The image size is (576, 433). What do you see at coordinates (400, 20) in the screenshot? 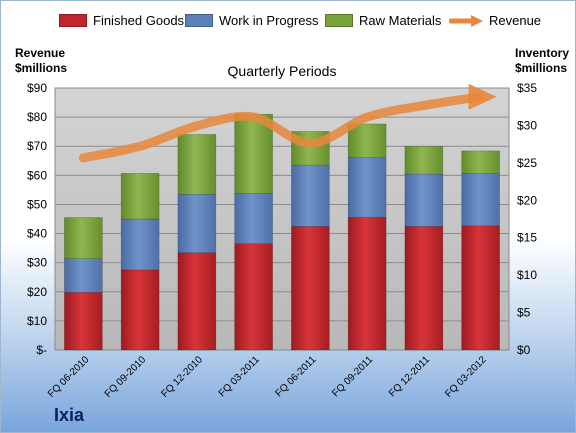
I see `legend-label-raw-materials: Raw Materials` at bounding box center [400, 20].